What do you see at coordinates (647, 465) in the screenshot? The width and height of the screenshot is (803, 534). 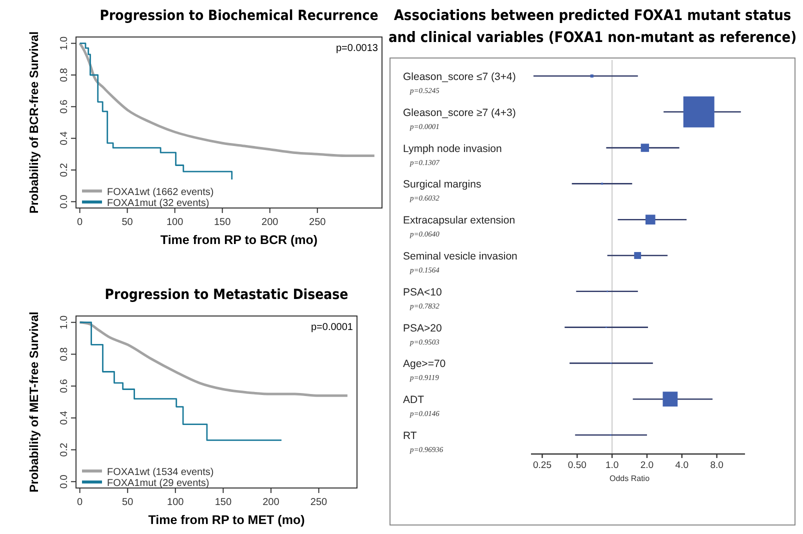 I see `x-tick-label: 2.0` at bounding box center [647, 465].